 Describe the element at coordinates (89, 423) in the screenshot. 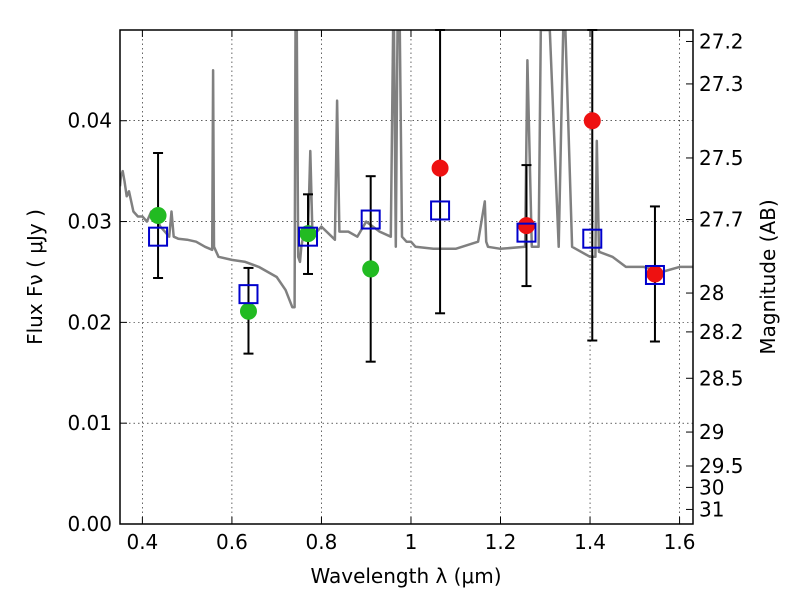

I see `y-tick-label: 0.01` at that location.